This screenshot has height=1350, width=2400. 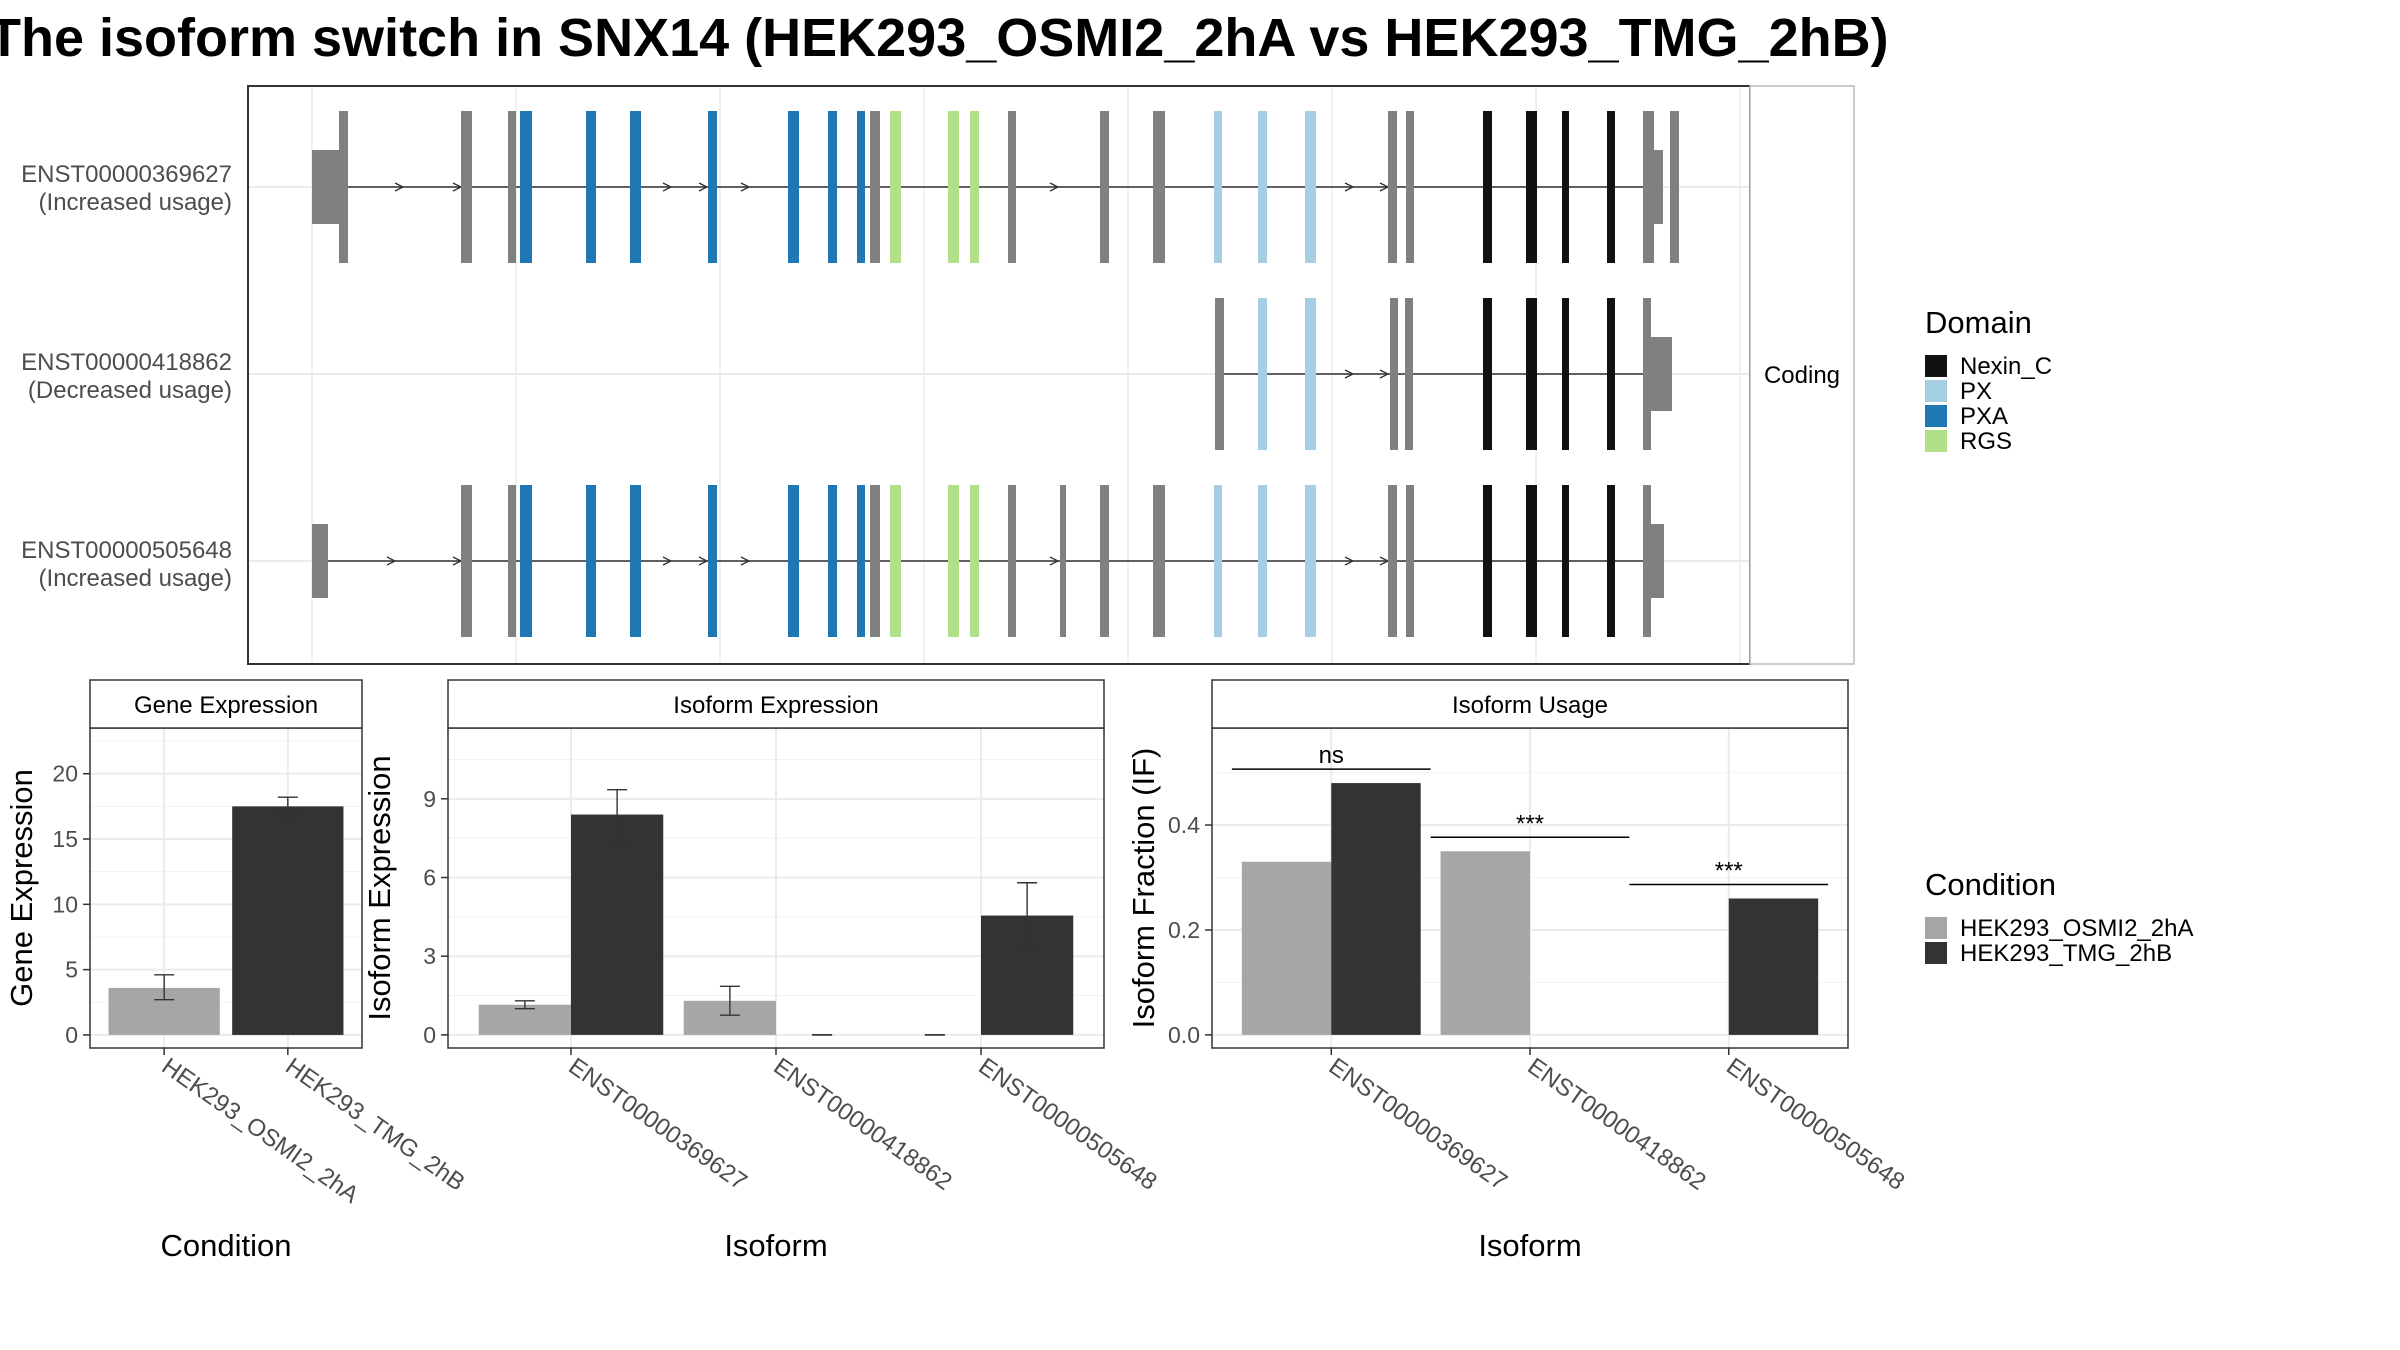 I want to click on x-tick-label: ENST00000418862, so click(x=863, y=1124).